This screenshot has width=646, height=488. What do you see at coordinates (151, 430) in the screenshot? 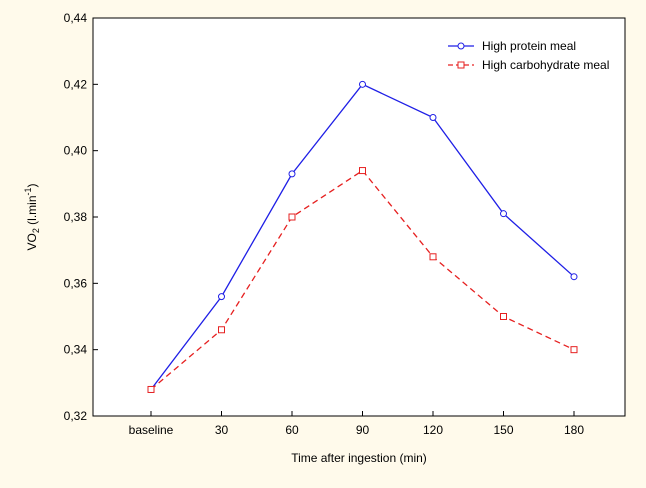
I see `x-tick-label: baseline` at bounding box center [151, 430].